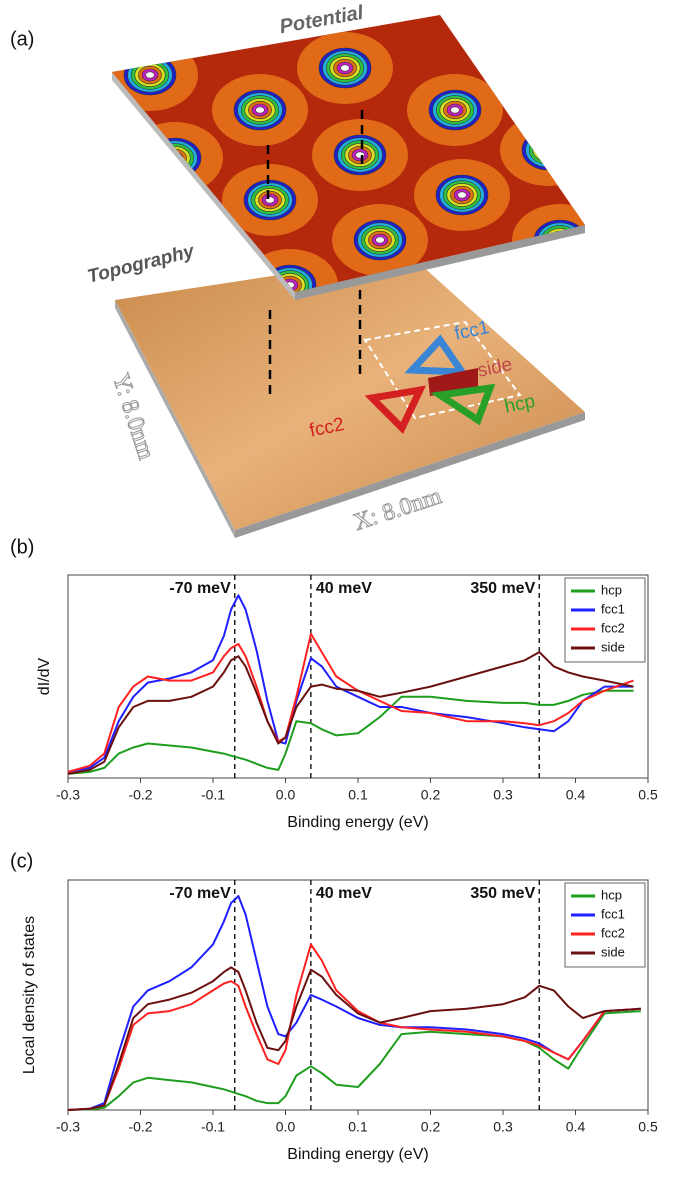 Image resolution: width=680 pixels, height=1183 pixels. I want to click on fcc1-triangle, so click(436, 355).